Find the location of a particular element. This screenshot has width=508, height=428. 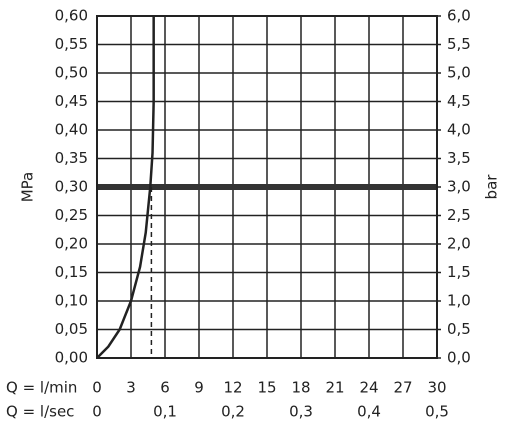

x2-tick-label: 0,1 is located at coordinates (165, 412).